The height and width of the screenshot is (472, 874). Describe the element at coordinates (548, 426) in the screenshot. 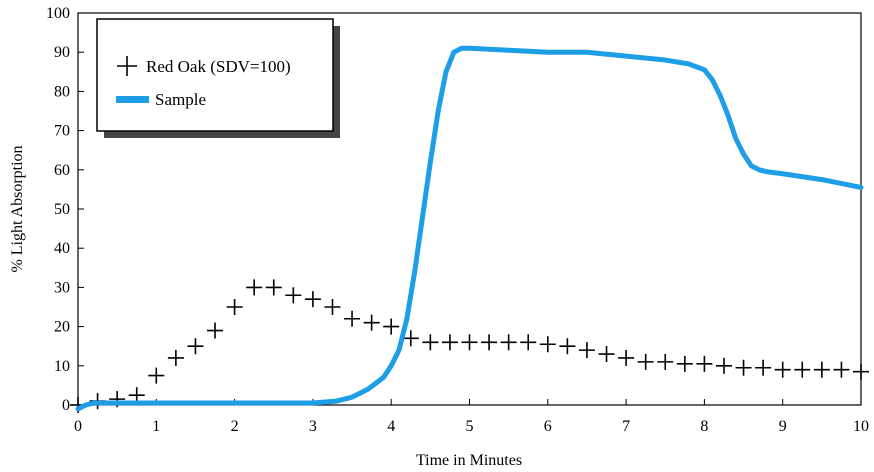

I see `x-tick-label: 6` at that location.